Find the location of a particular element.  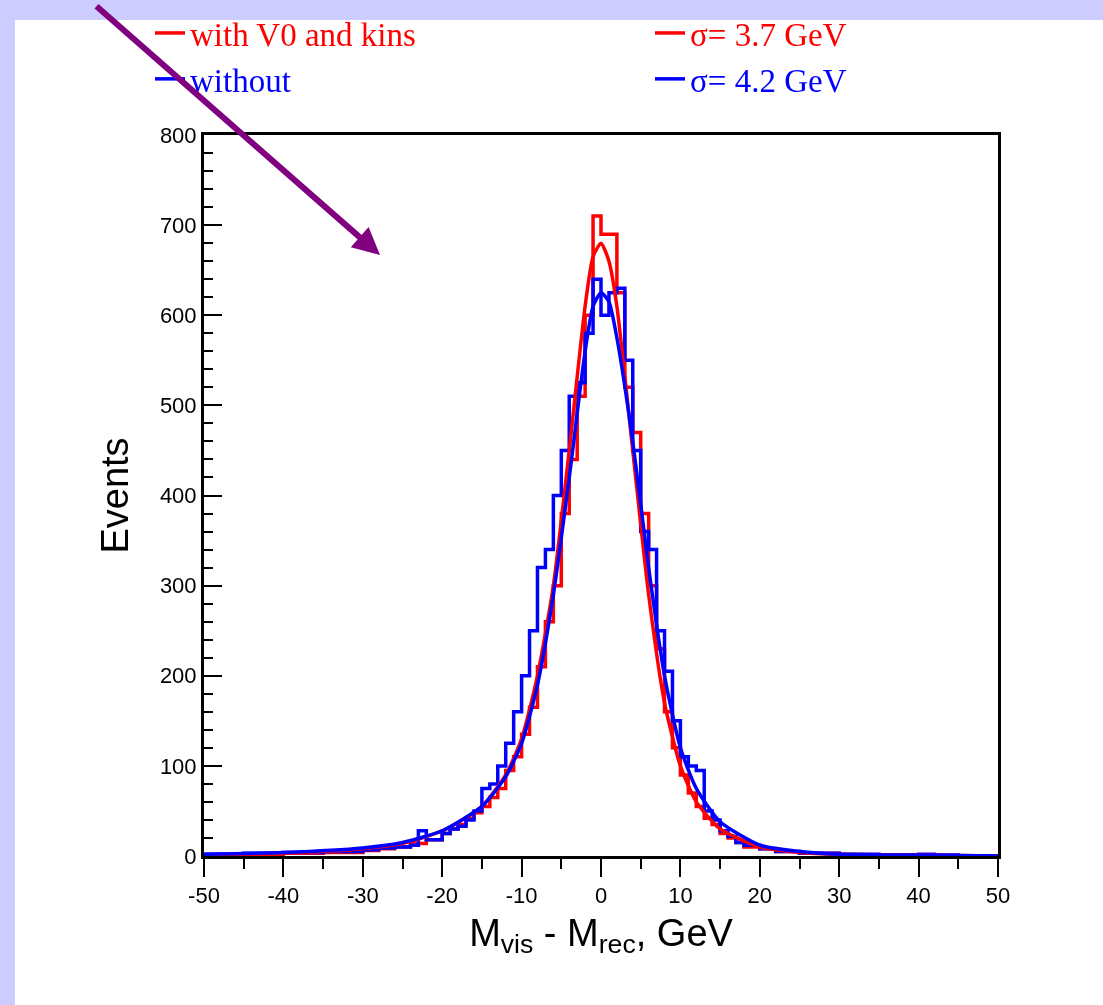

legend-label: σ= 4.2 GeV is located at coordinates (768, 80).